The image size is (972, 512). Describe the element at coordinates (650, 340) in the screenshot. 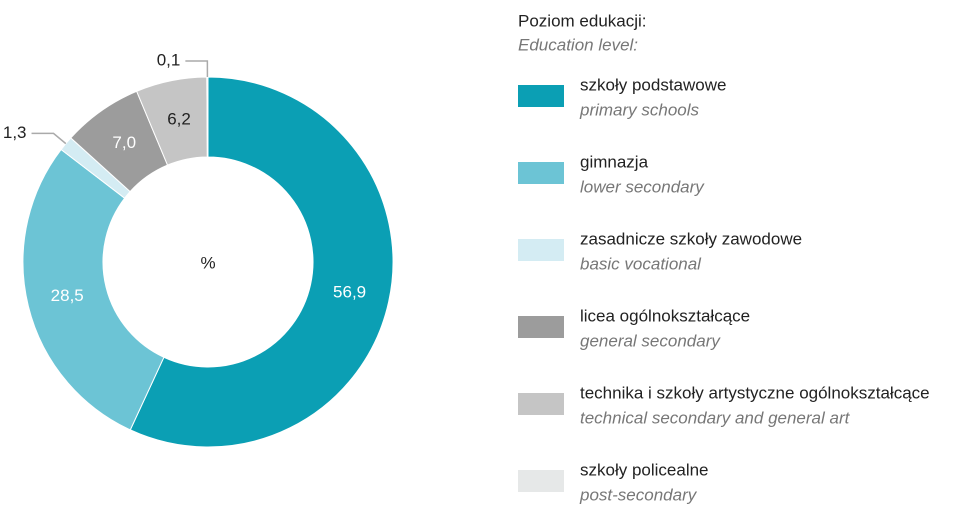

I see `legend-label-en: general secondary` at that location.